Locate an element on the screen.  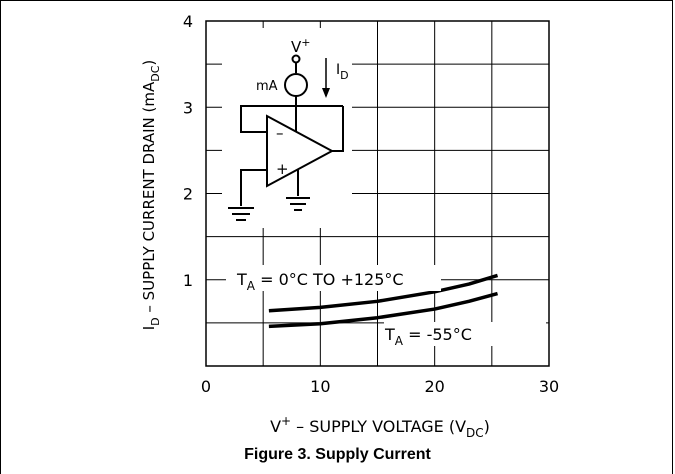
current-arrow-head is located at coordinates (326, 93).